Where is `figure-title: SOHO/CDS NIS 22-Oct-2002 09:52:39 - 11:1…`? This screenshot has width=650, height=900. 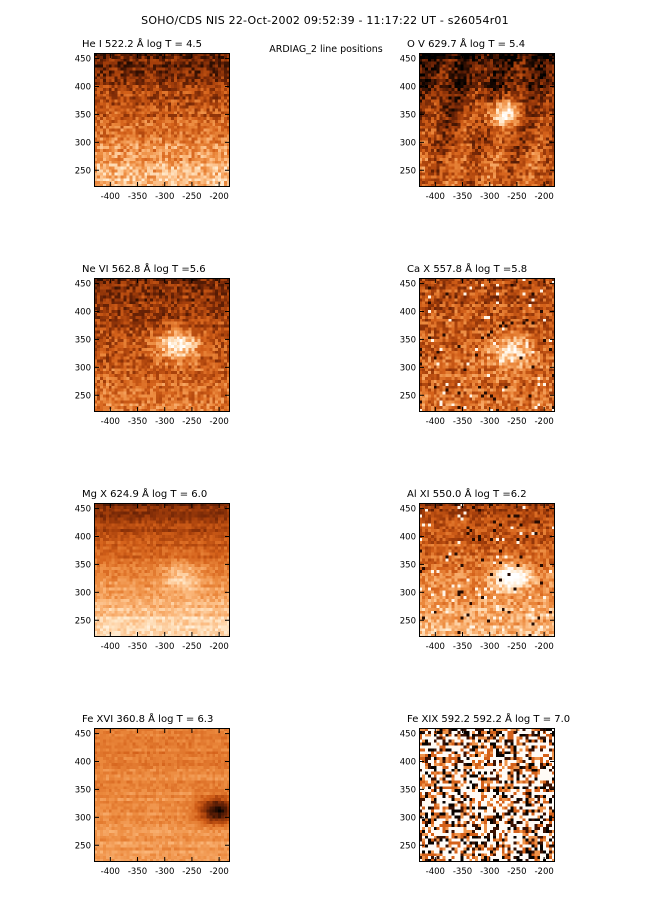
figure-title: SOHO/CDS NIS 22-Oct-2002 09:52:39 - 11:1… is located at coordinates (325, 20).